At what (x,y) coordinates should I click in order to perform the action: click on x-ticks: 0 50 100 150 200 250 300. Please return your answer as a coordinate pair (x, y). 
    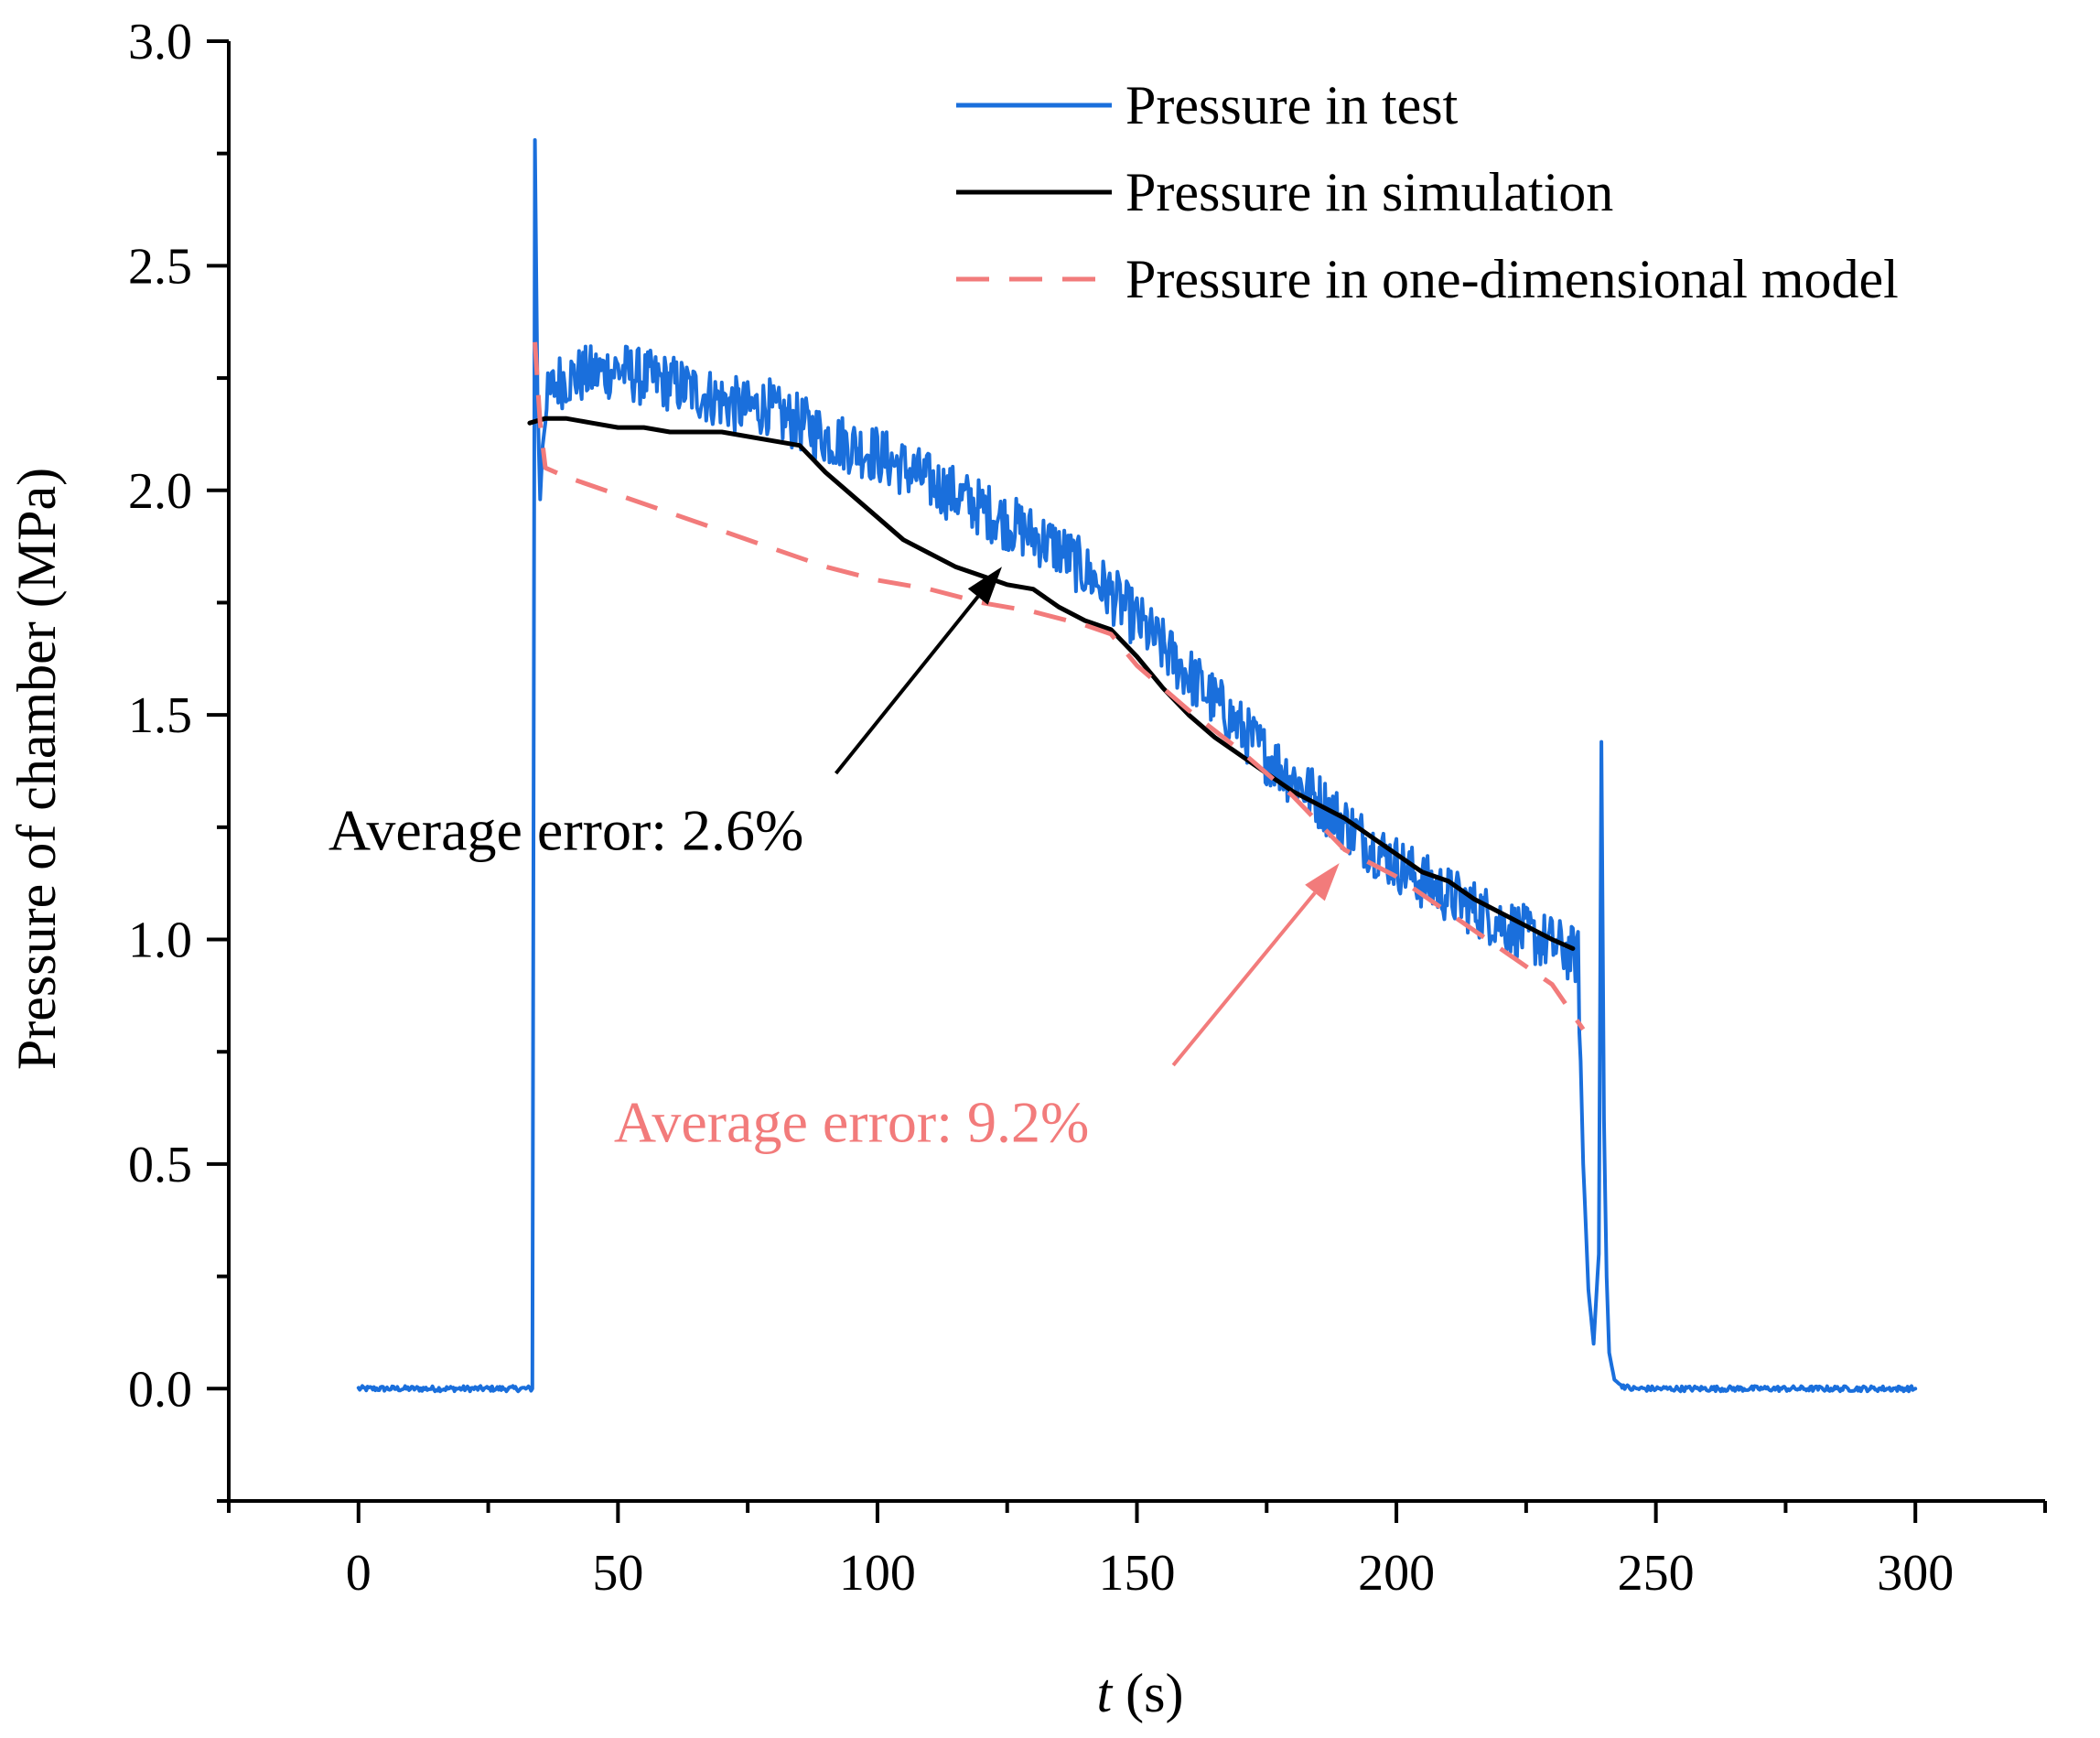
    Looking at the image, I should click on (1137, 1551).